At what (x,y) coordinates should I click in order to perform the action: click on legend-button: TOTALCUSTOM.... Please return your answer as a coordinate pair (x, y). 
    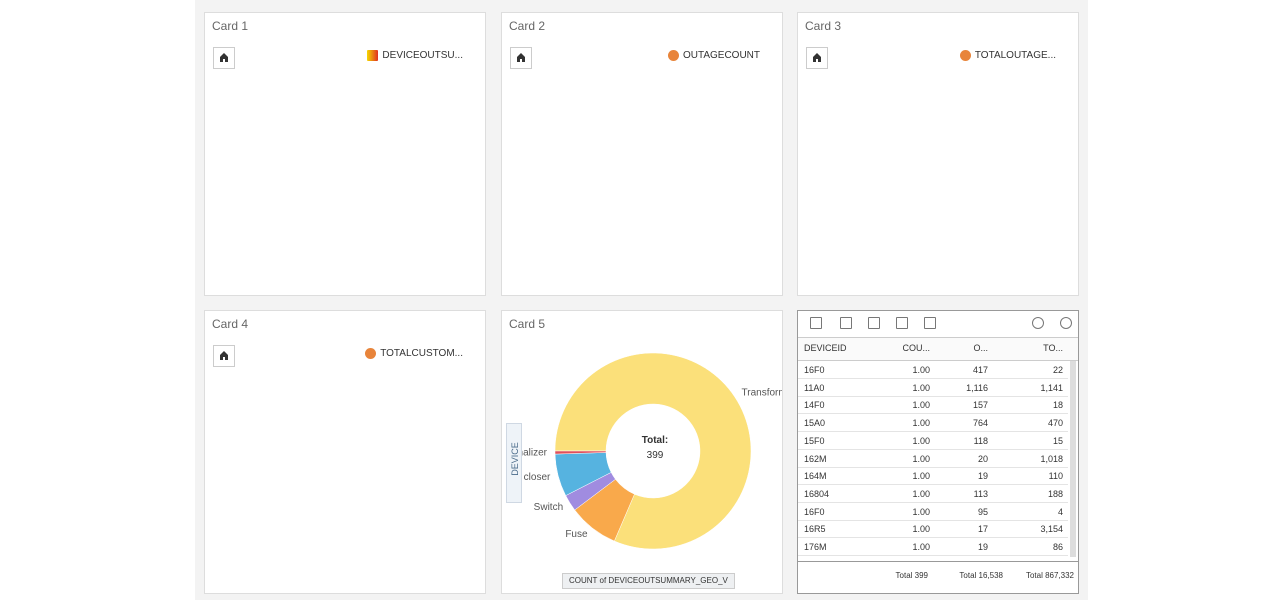
    Looking at the image, I should click on (418, 354).